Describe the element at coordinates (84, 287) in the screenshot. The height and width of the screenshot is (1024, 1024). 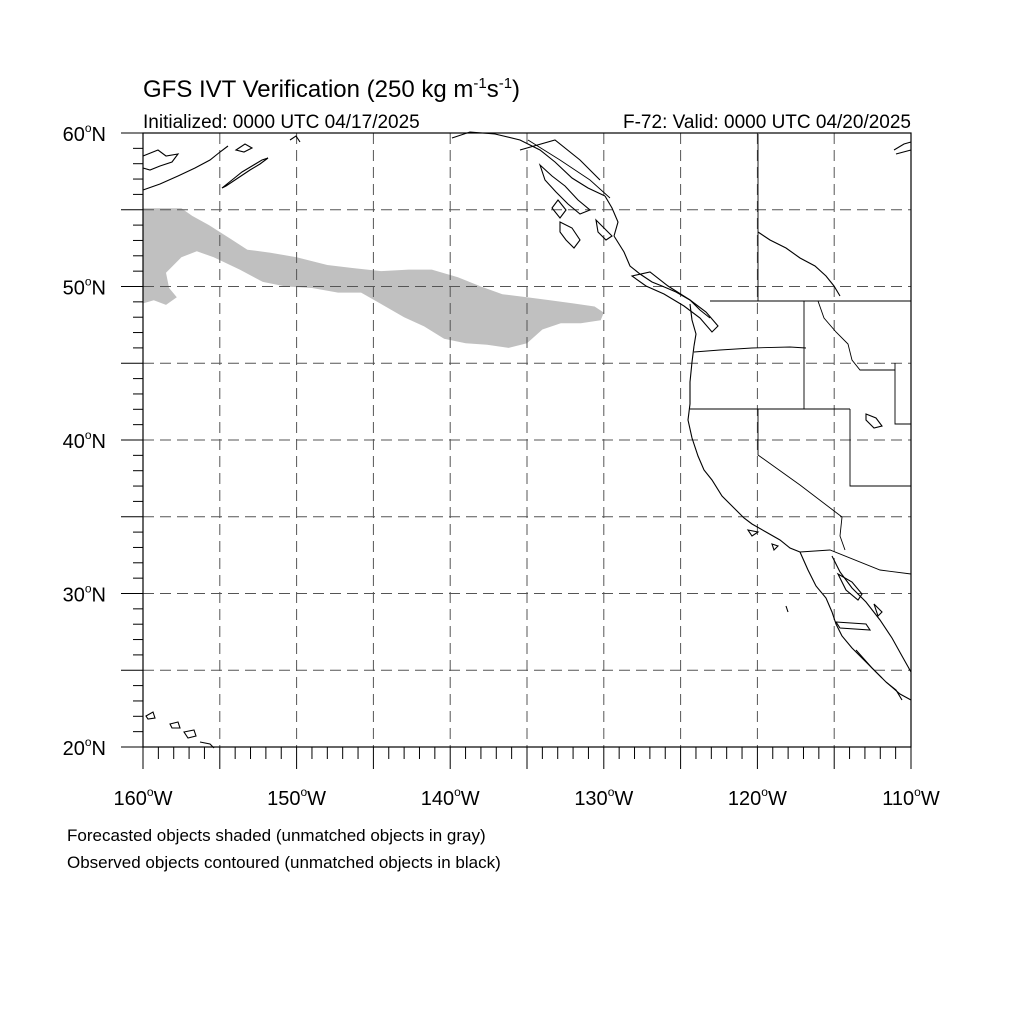
I see `lat-label: 50oN` at that location.